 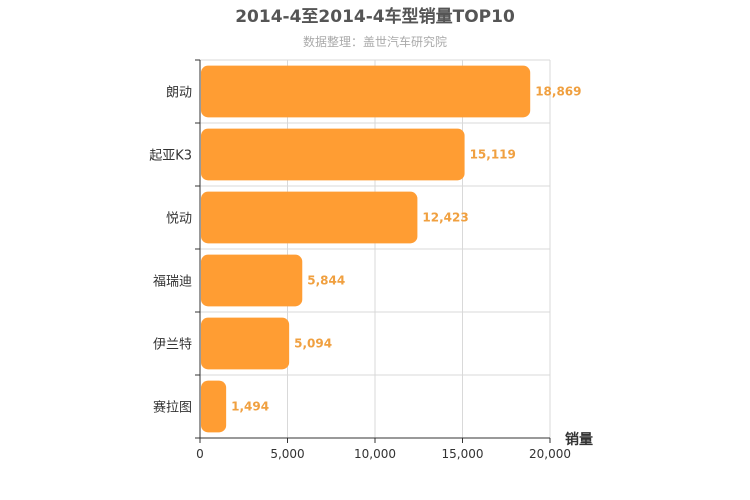 I want to click on bar-value-label: 5,844, so click(x=326, y=281).